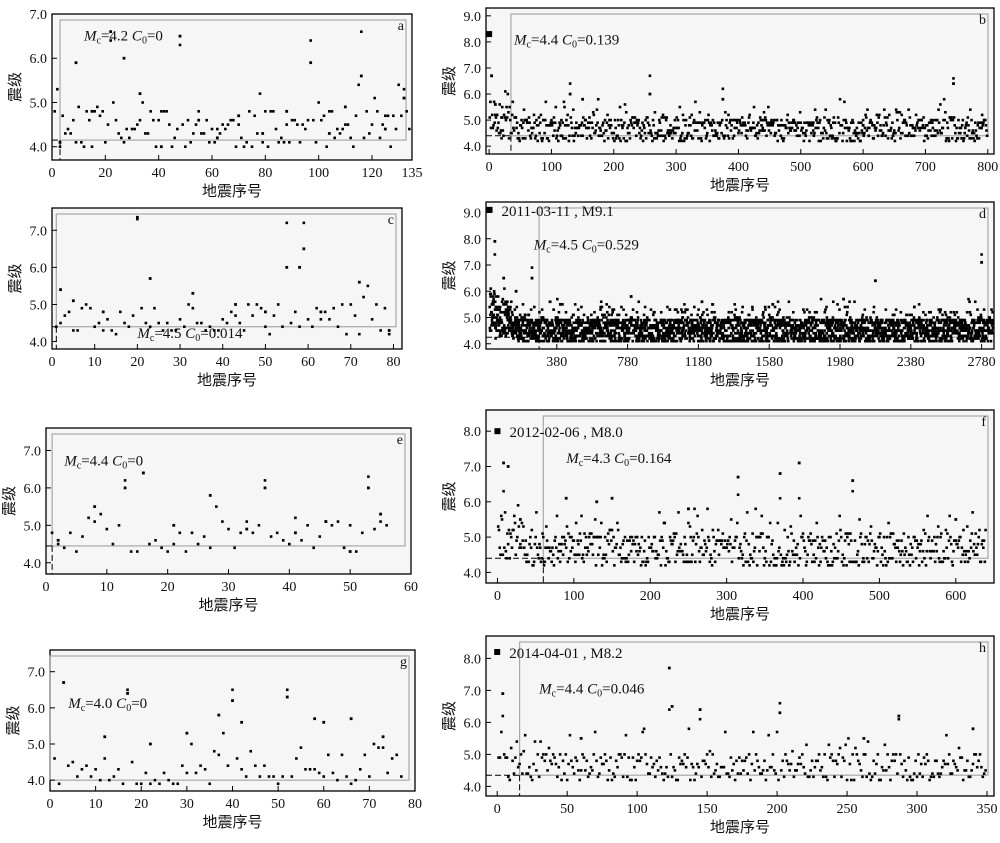 The image size is (1000, 843). Describe the element at coordinates (15, 278) in the screenshot. I see `y-axis-label-c: 震级` at that location.